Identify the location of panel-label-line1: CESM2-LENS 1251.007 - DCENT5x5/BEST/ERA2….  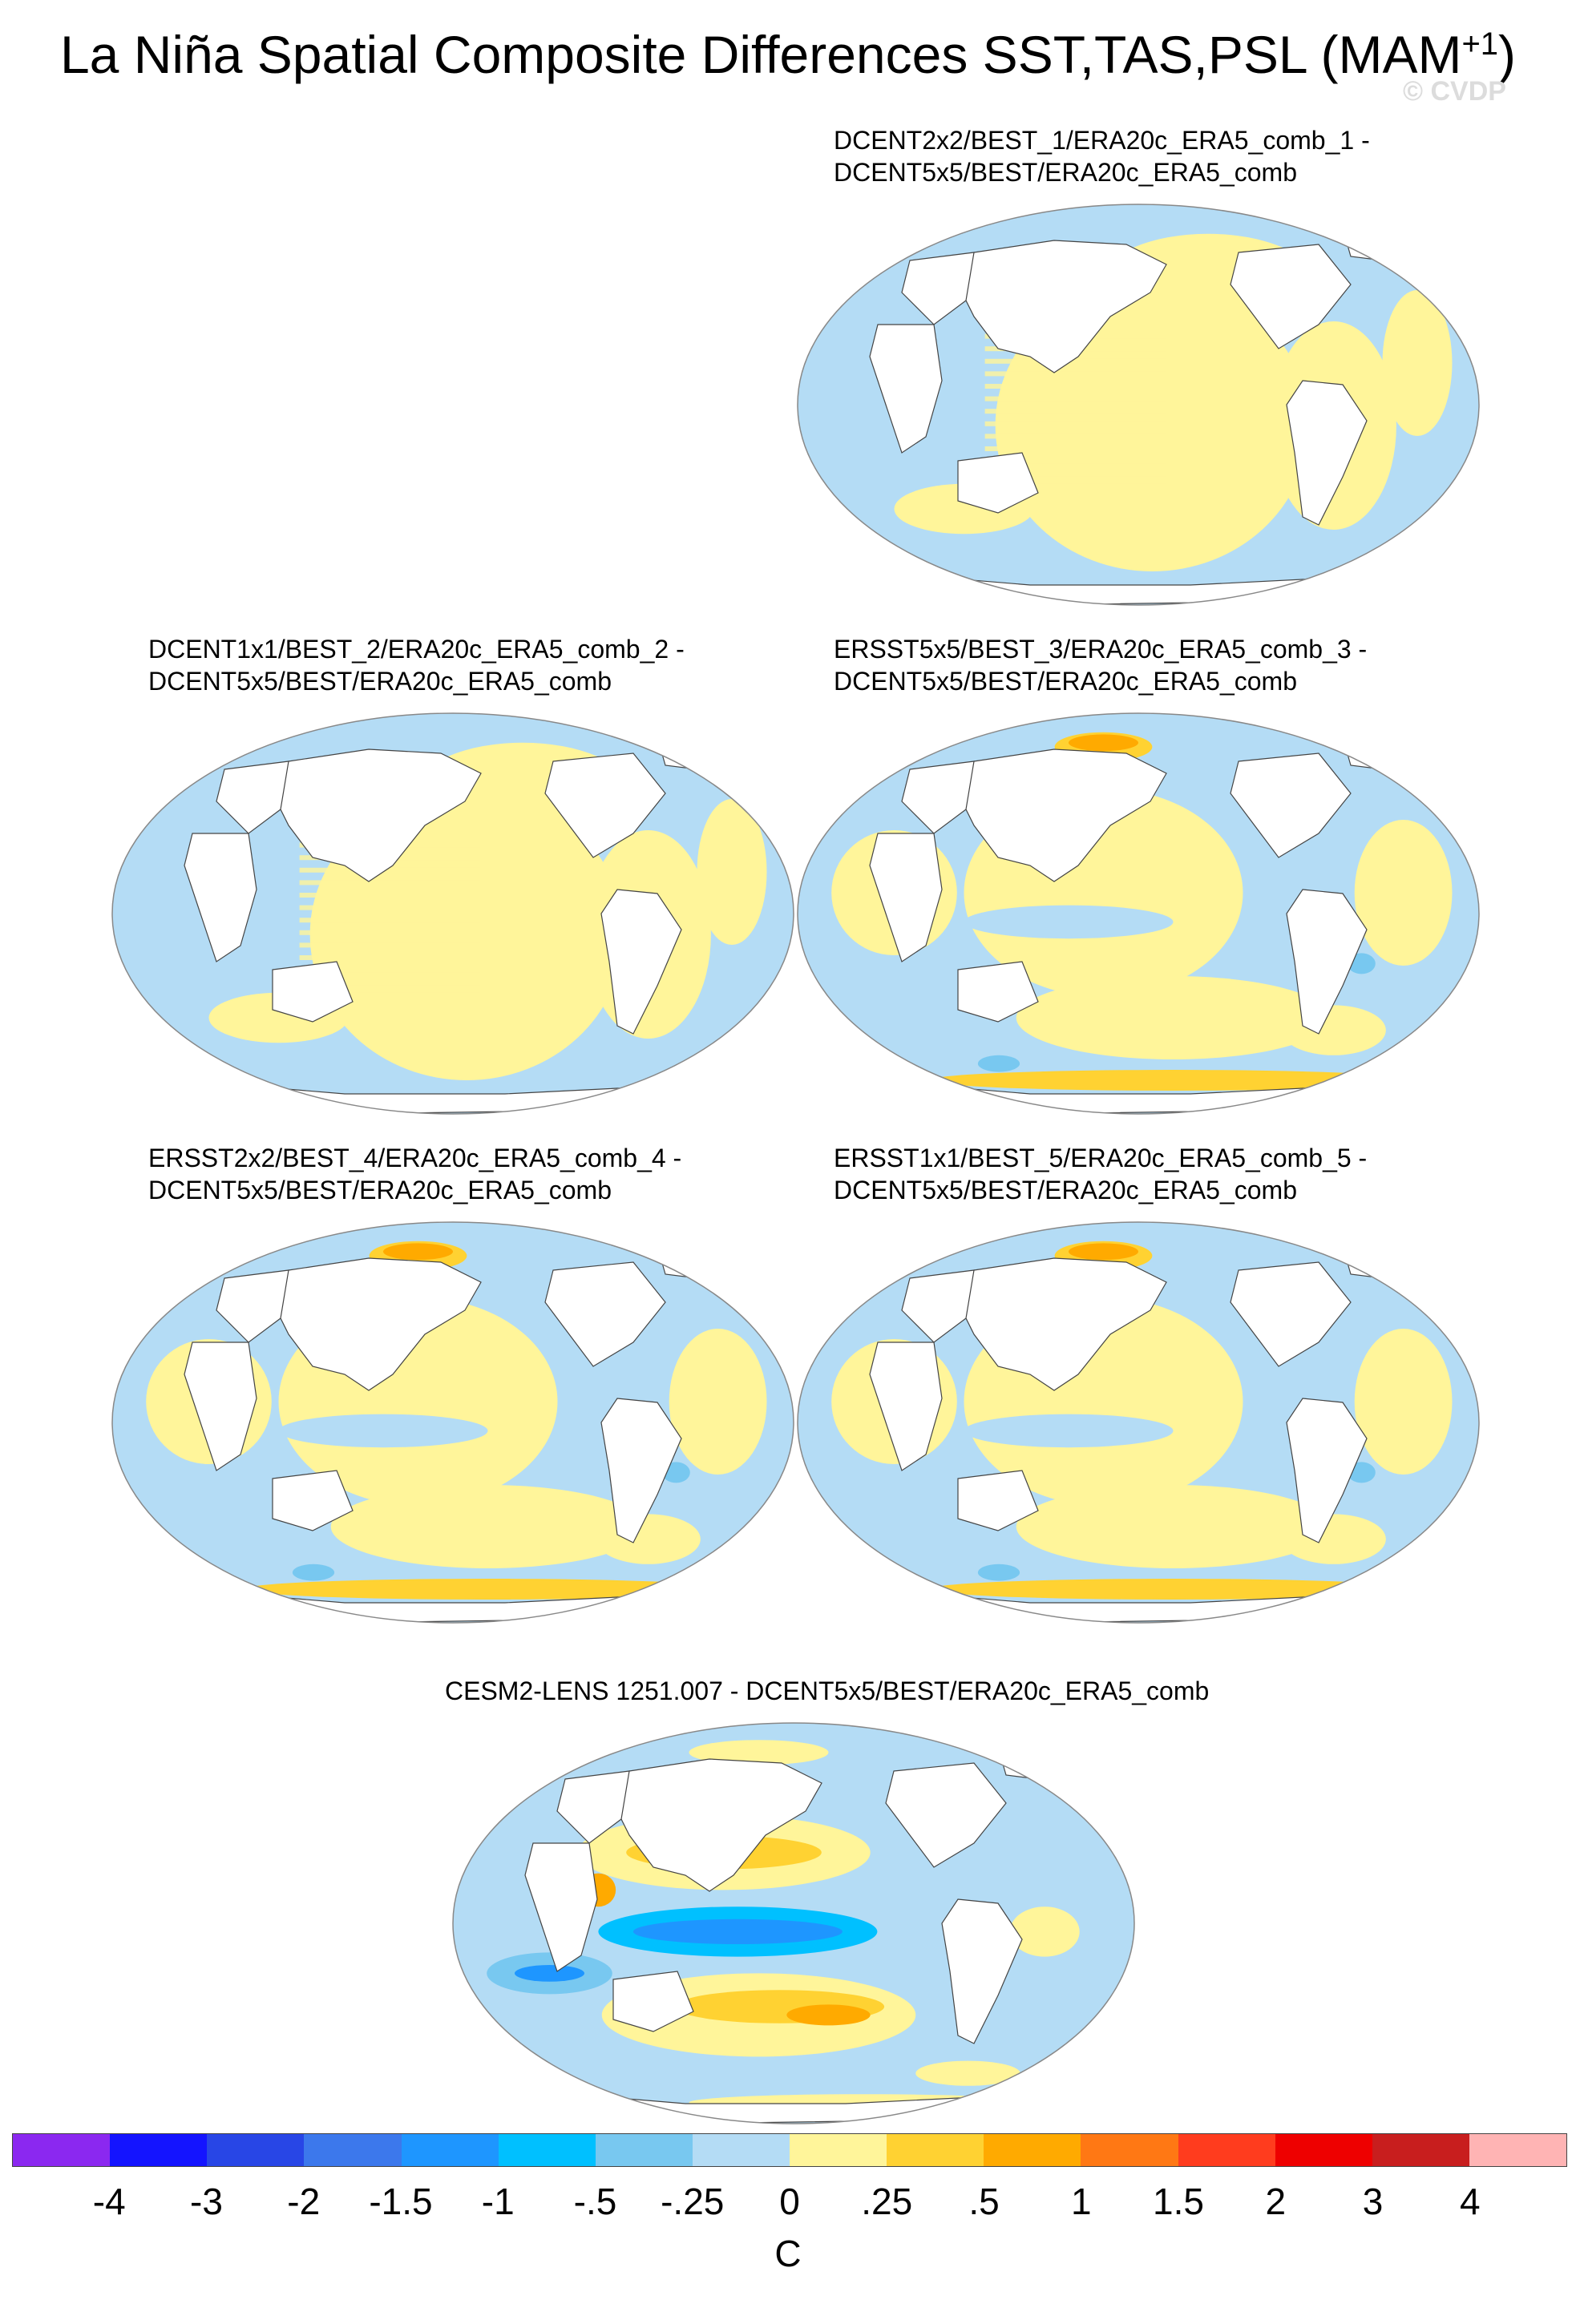
(827, 1690).